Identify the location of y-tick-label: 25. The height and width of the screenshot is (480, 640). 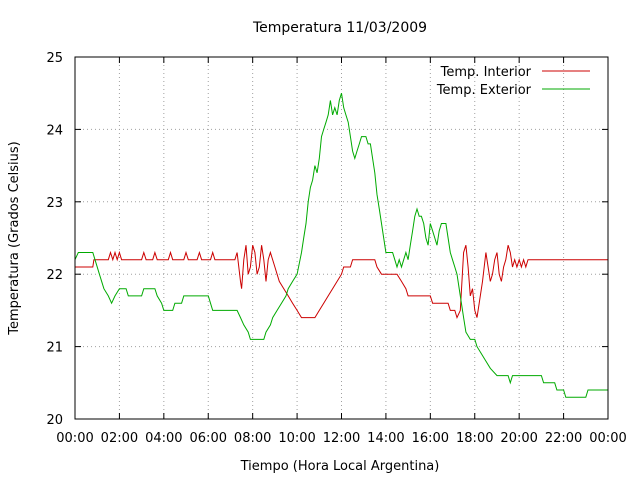
(54, 58).